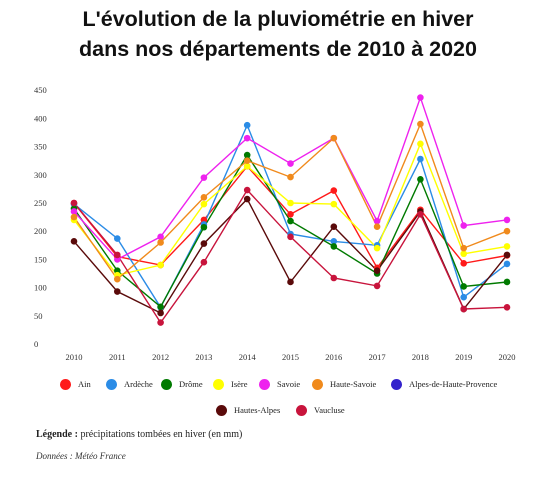 This screenshot has width=556, height=478. I want to click on legend-label: Isère, so click(239, 384).